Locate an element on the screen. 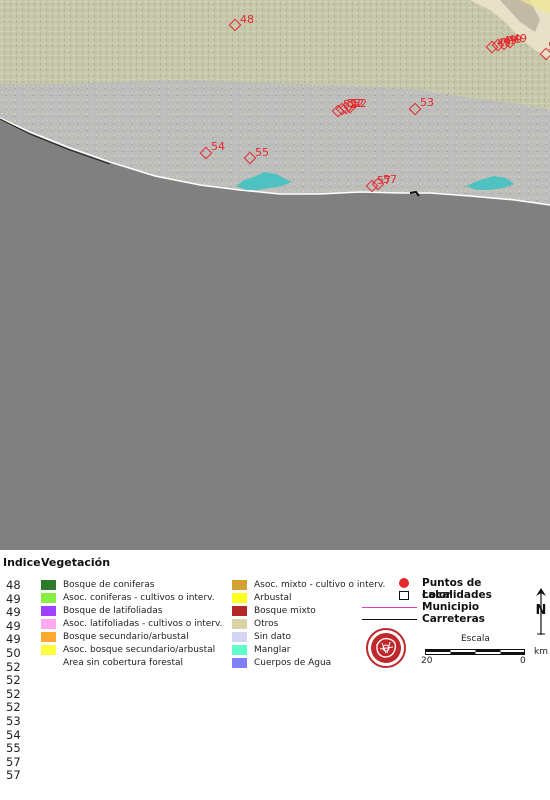 The width and height of the screenshot is (550, 800). scale-label-right: 0 is located at coordinates (523, 661).